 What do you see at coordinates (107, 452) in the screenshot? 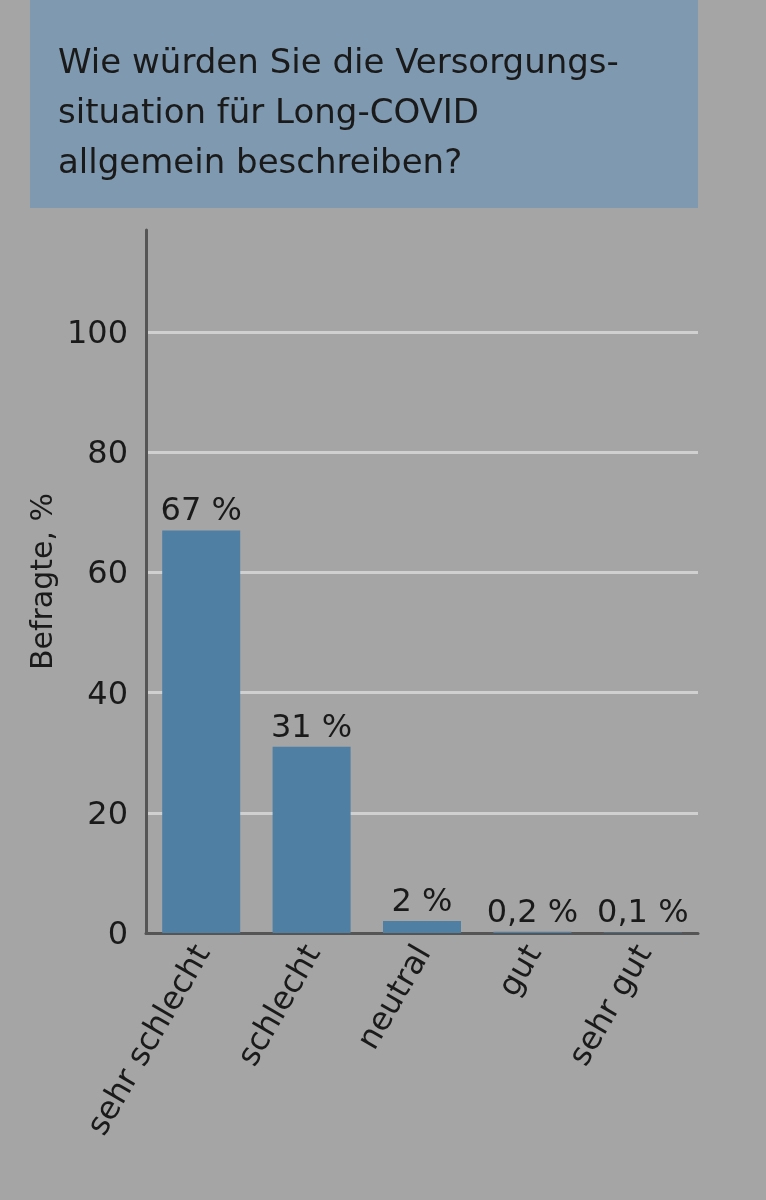
I see `y-tick-label: 80` at bounding box center [107, 452].